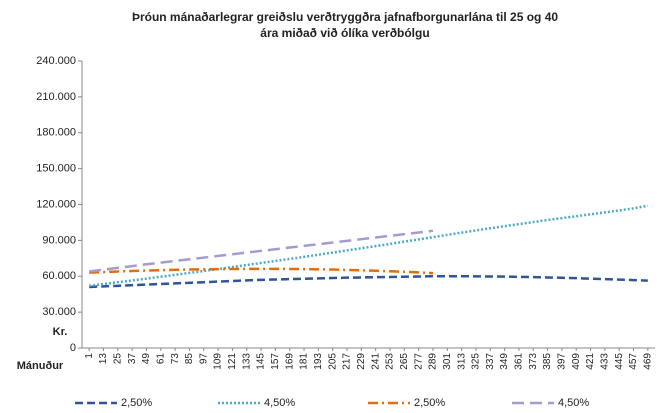 Image resolution: width=662 pixels, height=413 pixels. I want to click on x-tick-label: 205, so click(332, 361).